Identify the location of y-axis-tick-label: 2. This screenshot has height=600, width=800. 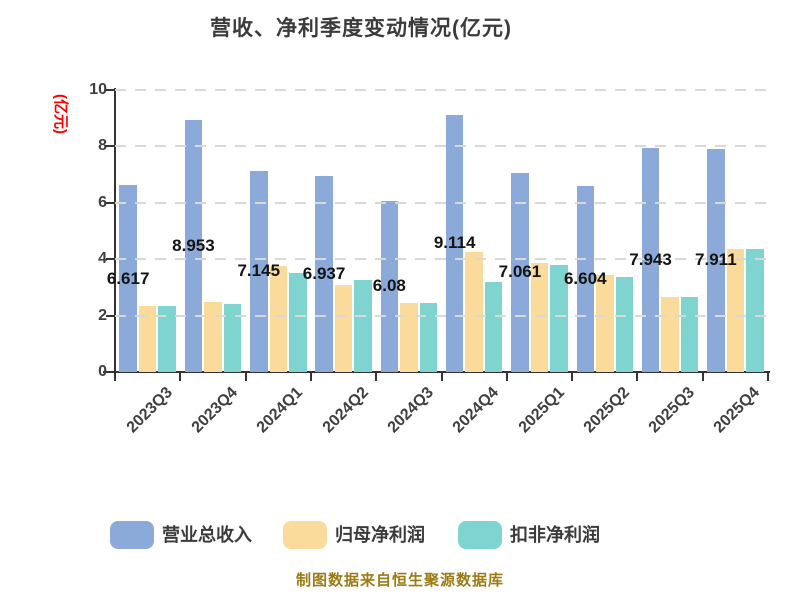
(102, 315).